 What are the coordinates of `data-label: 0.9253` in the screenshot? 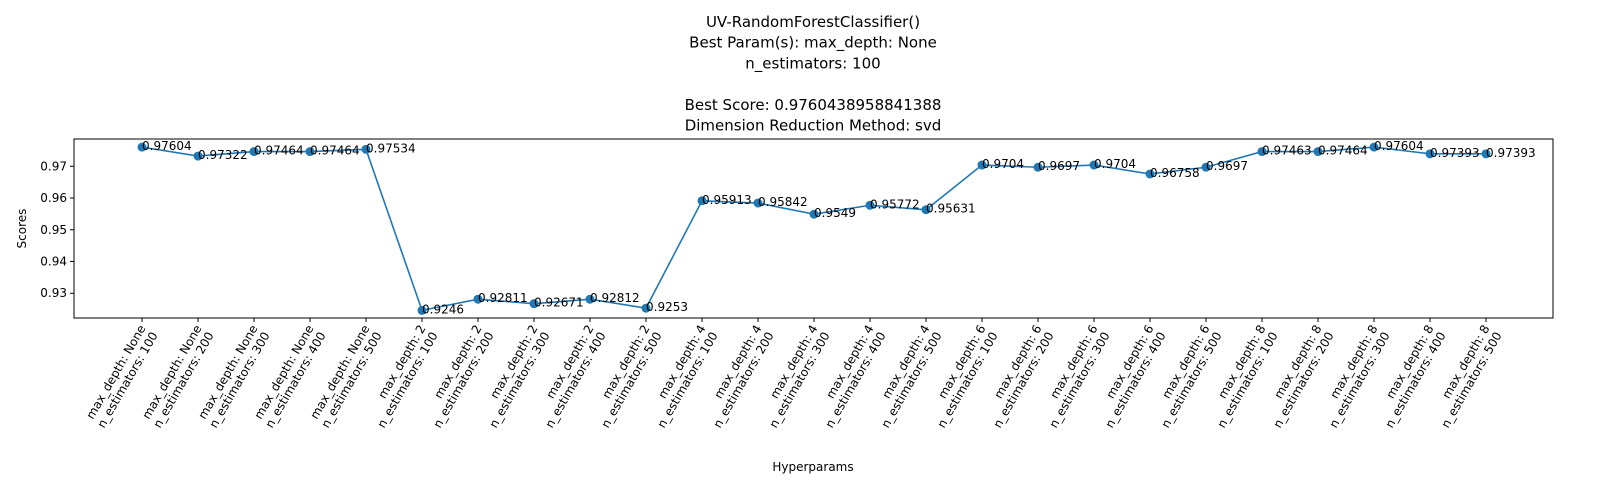 It's located at (667, 307).